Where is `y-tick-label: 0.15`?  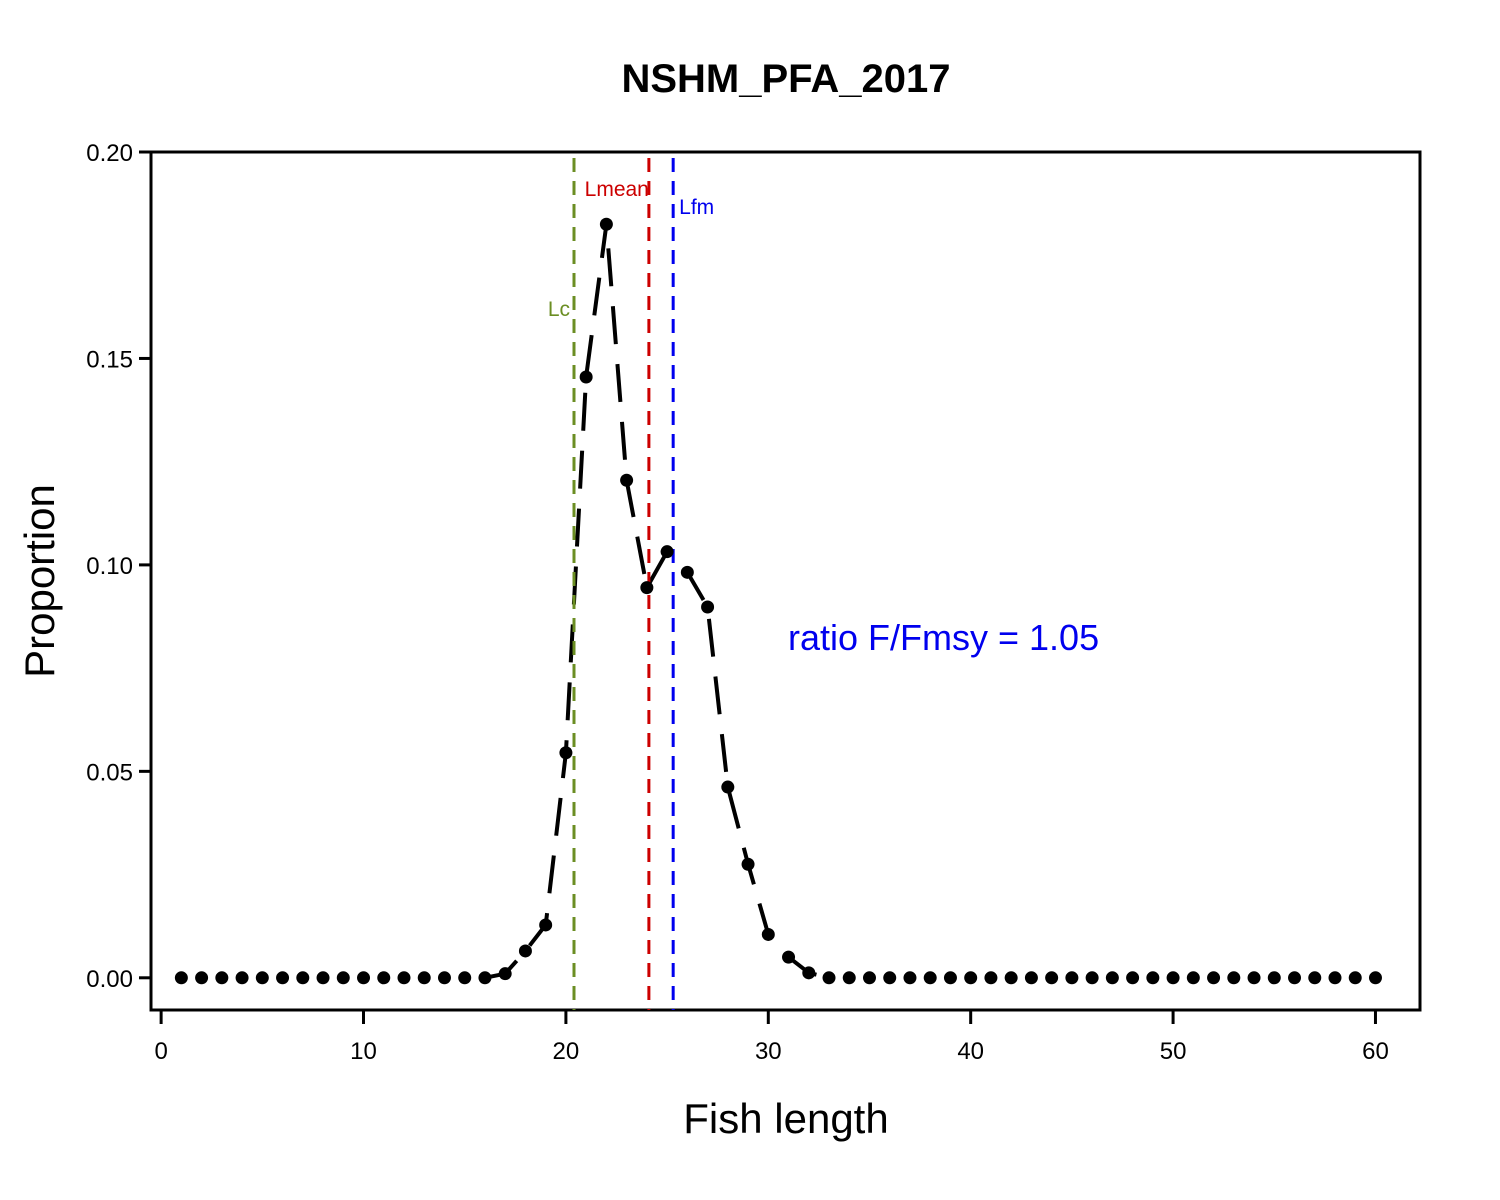 y-tick-label: 0.15 is located at coordinates (109, 359).